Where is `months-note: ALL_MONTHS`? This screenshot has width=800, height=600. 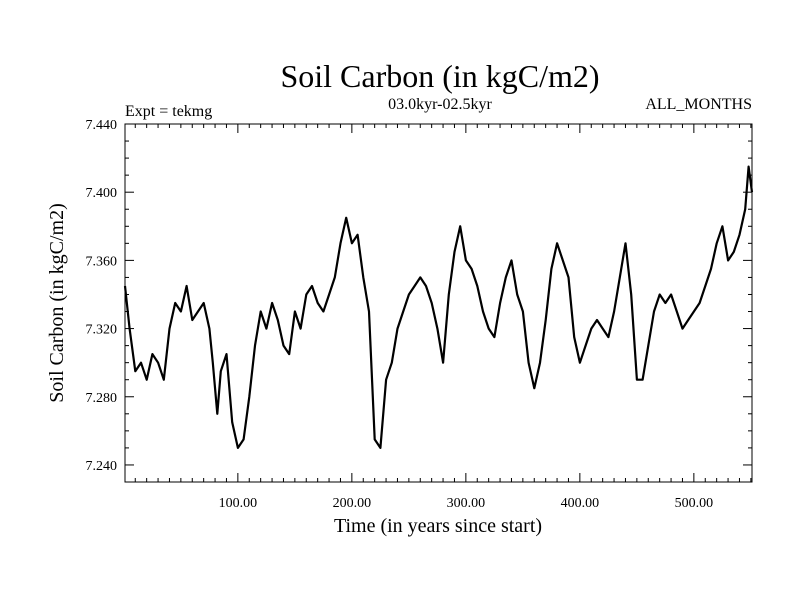 months-note: ALL_MONTHS is located at coordinates (698, 104).